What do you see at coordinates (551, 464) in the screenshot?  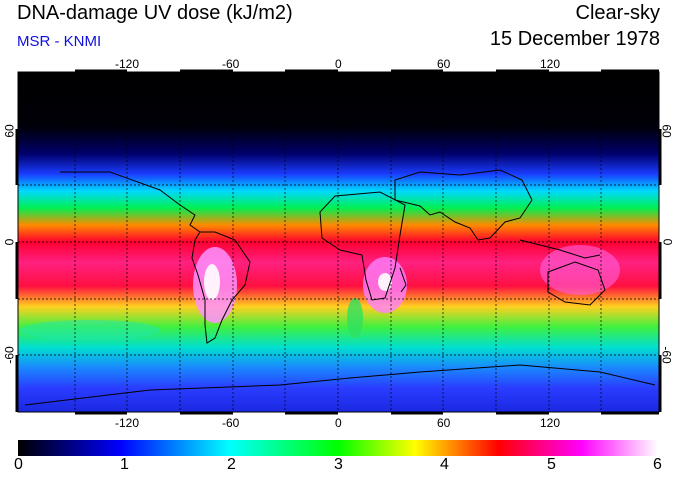 I see `colorbar-label-5: 5` at bounding box center [551, 464].